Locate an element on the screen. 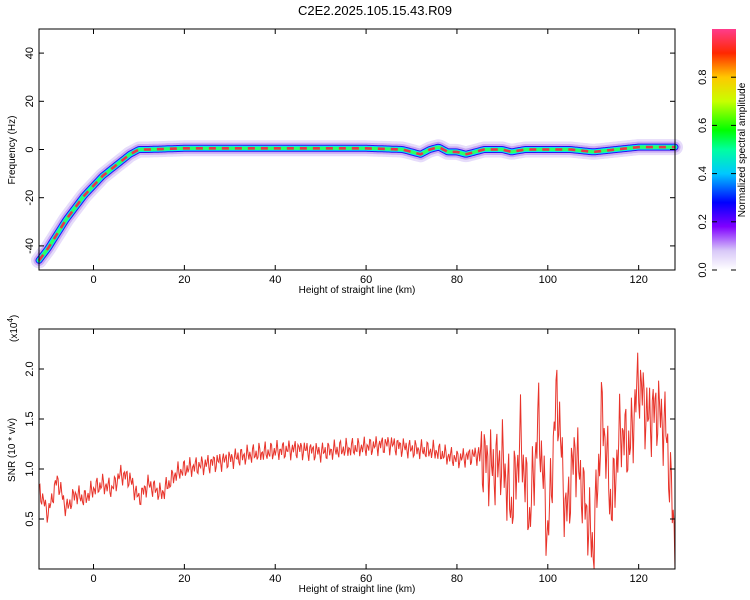 The width and height of the screenshot is (750, 600). snr-y-tick-label: 1.0 is located at coordinates (30, 468).